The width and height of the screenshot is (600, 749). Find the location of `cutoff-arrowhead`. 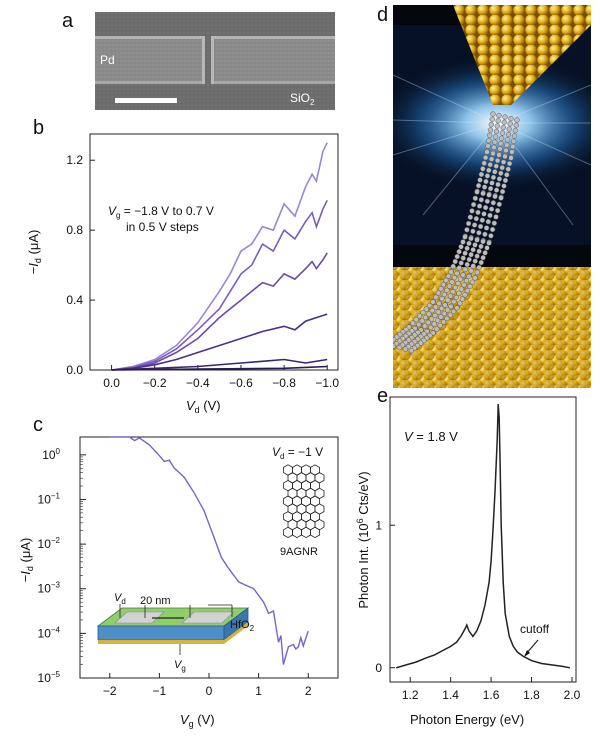

cutoff-arrowhead is located at coordinates (527, 653).